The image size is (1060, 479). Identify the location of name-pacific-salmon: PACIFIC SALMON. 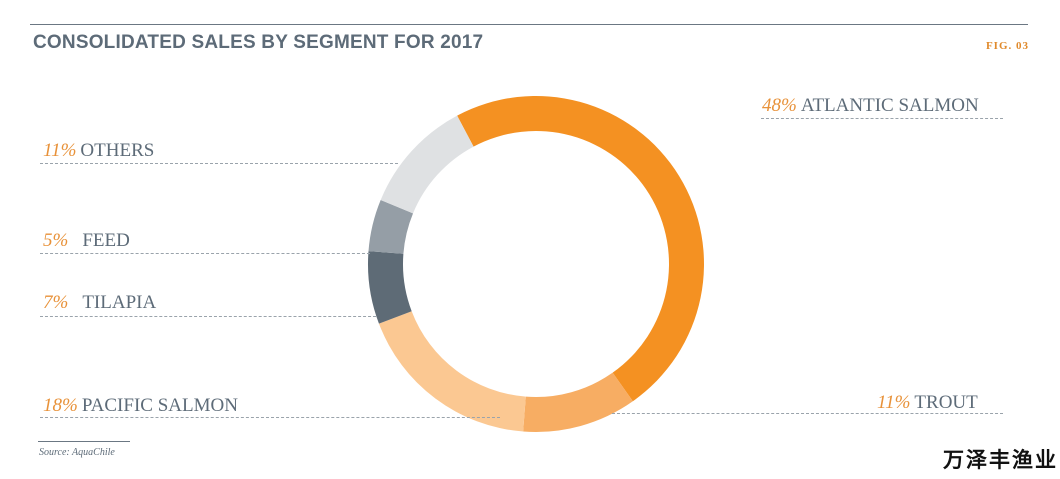
(159, 405).